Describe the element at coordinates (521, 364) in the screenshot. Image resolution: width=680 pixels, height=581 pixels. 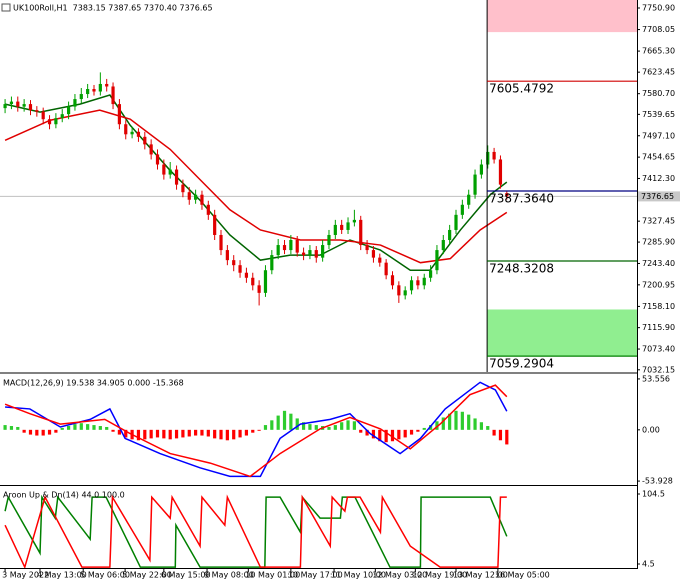
I see `level-label: 7059.2904` at that location.